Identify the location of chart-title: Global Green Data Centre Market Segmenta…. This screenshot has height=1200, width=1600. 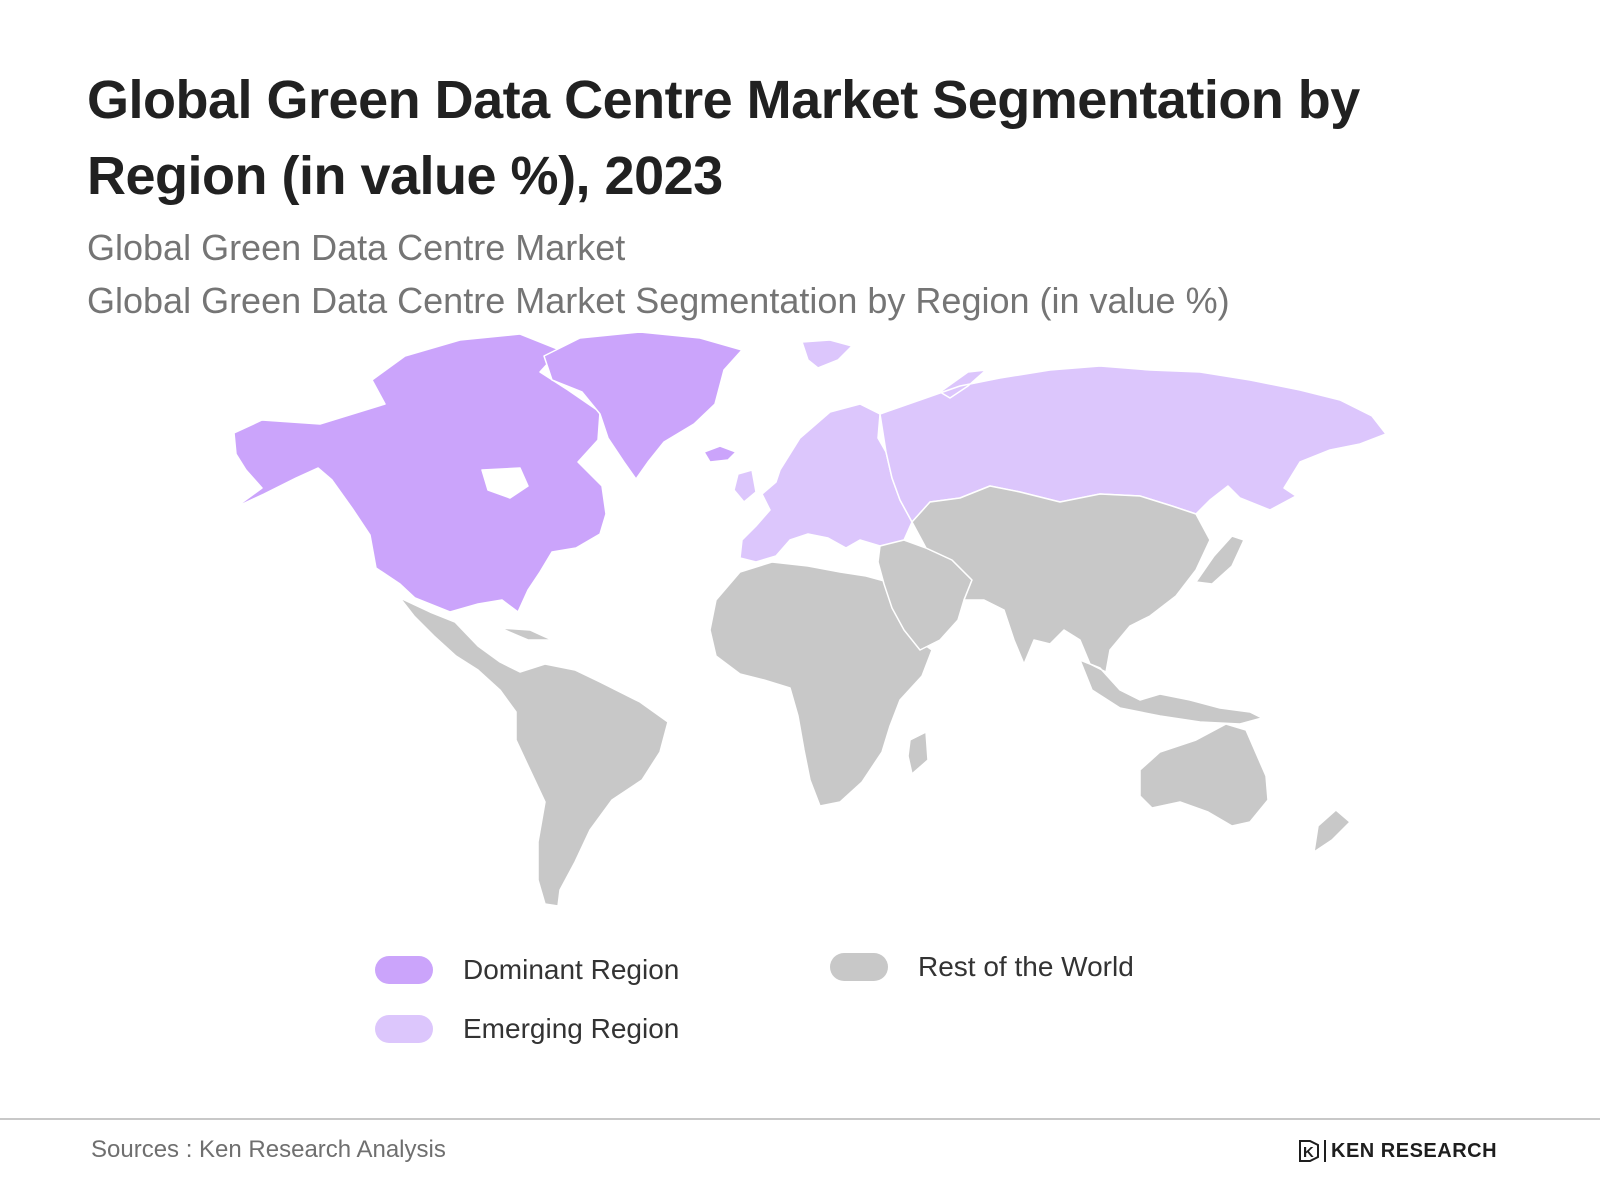
(723, 138).